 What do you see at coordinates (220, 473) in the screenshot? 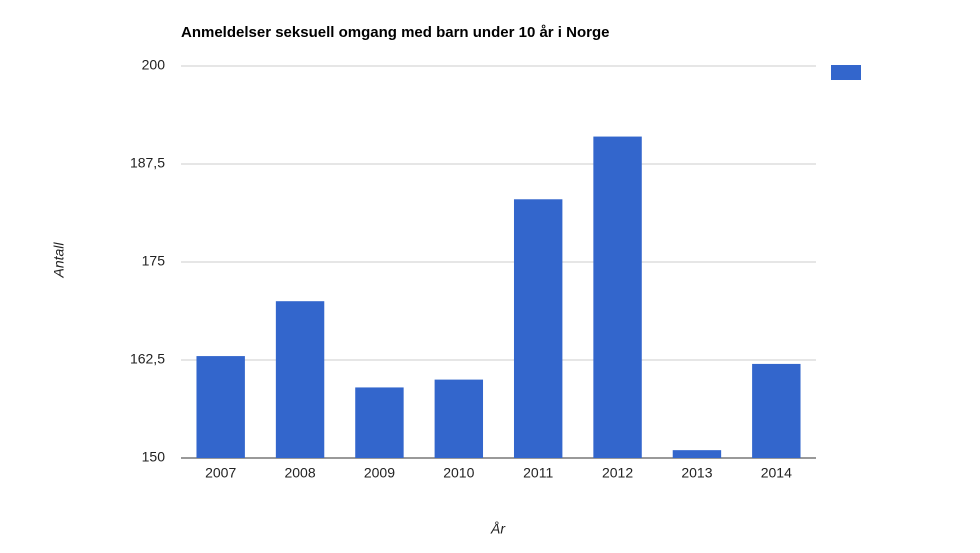
I see `x-tick-label: 2007` at bounding box center [220, 473].